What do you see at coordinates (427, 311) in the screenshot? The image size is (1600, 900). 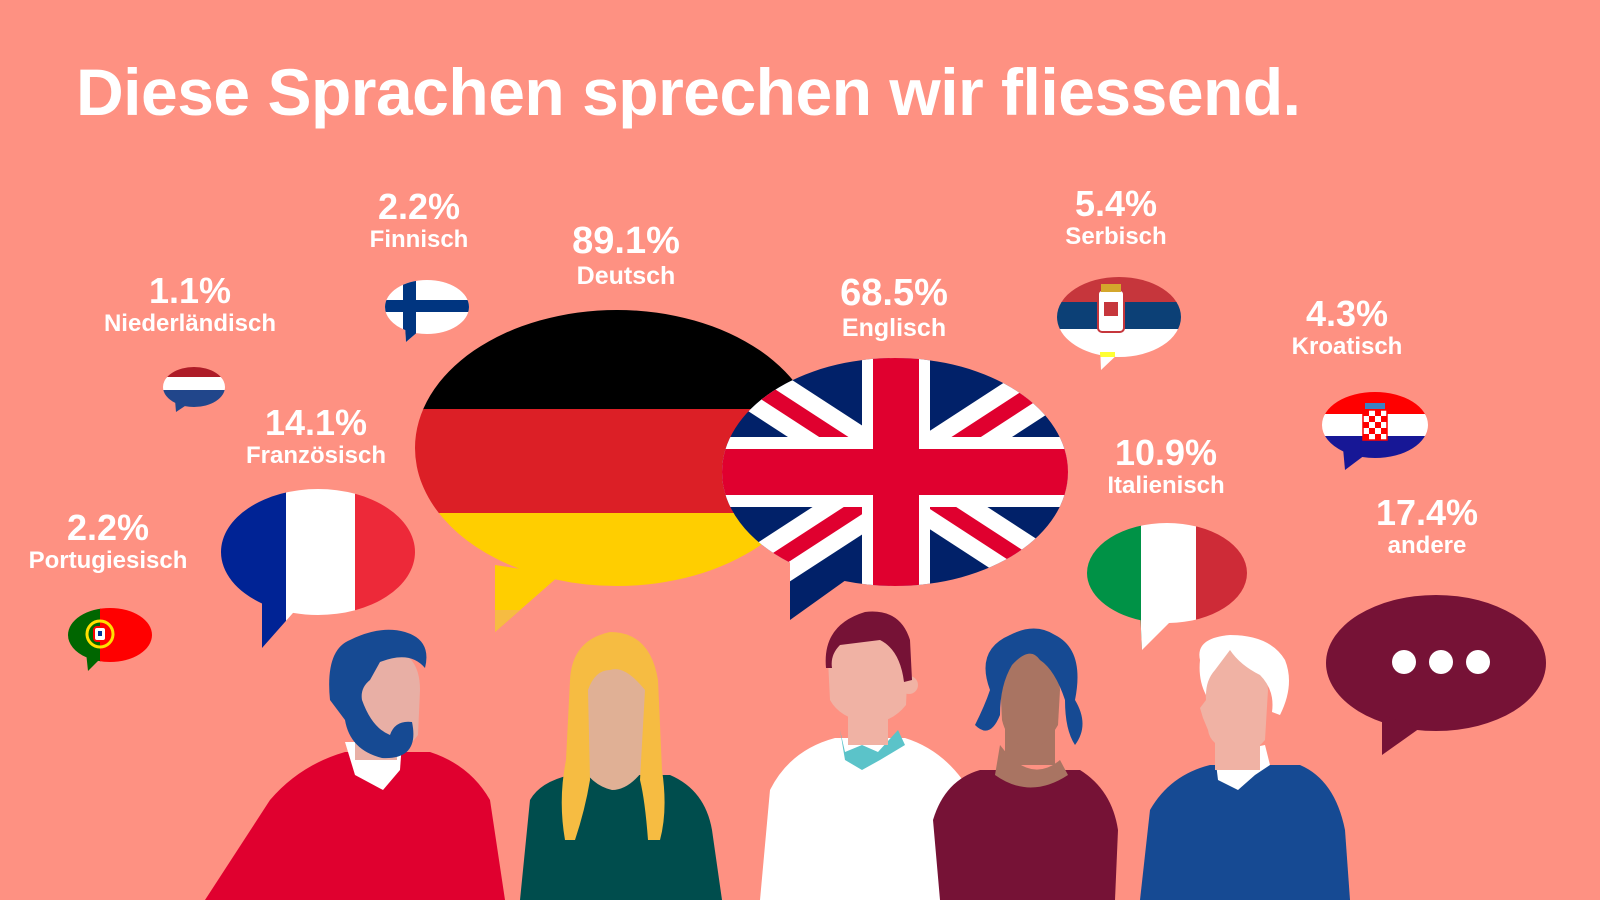 I see `finland-flag` at bounding box center [427, 311].